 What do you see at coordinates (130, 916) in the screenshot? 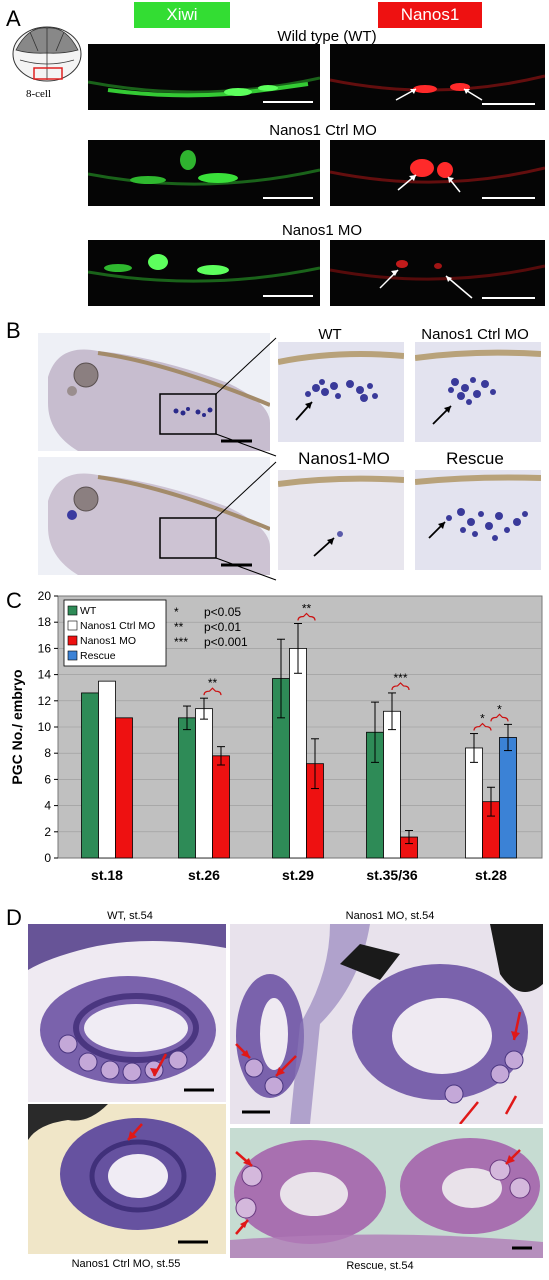
I see `d-caption-wt: WT, st.54` at bounding box center [130, 916].